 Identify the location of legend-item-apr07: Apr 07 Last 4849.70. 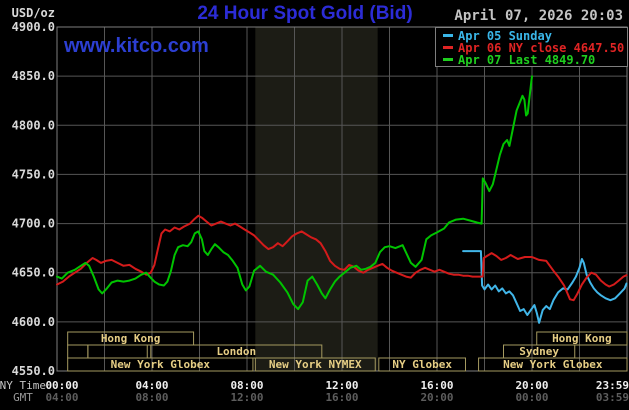
(531, 60).